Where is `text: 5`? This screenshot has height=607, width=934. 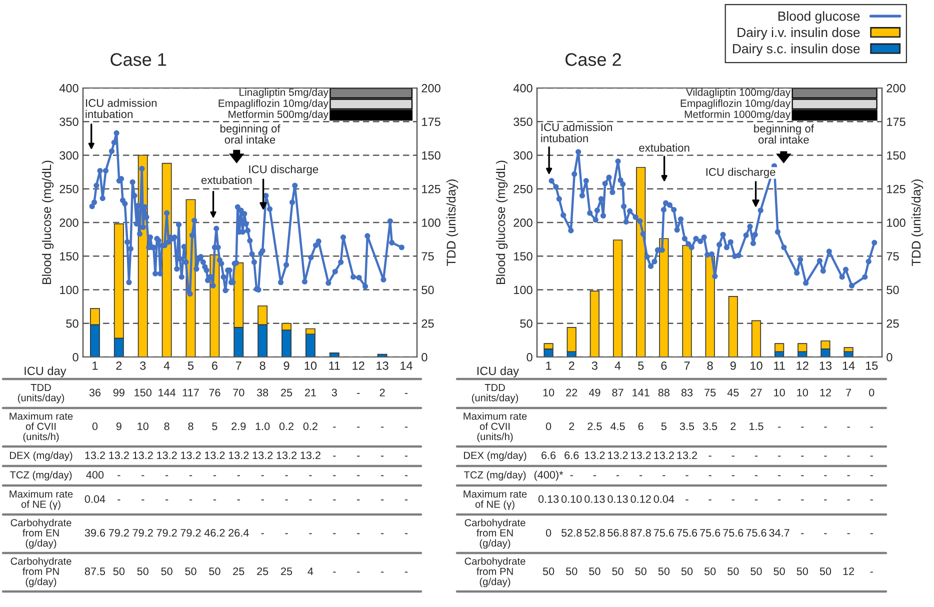 text: 5 is located at coordinates (663, 426).